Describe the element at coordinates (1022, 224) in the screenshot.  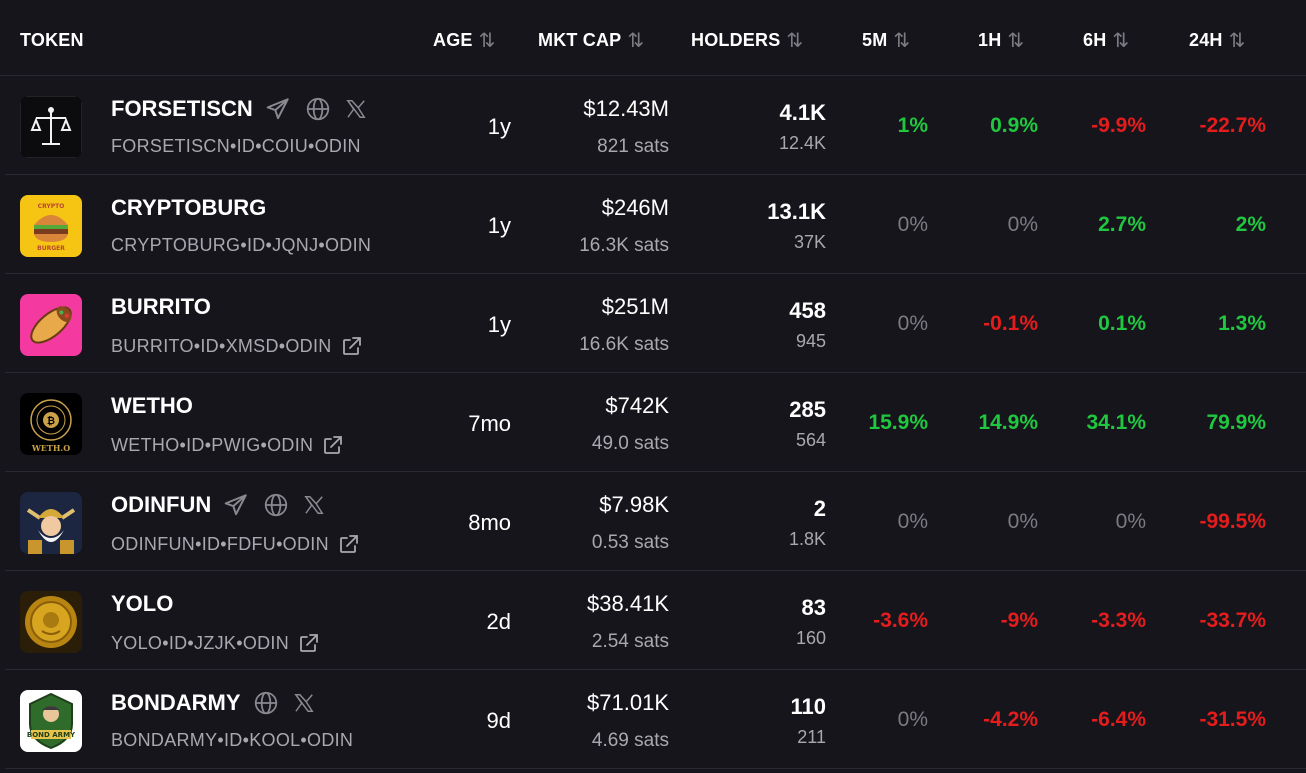
I see `change-1h: 0%` at that location.